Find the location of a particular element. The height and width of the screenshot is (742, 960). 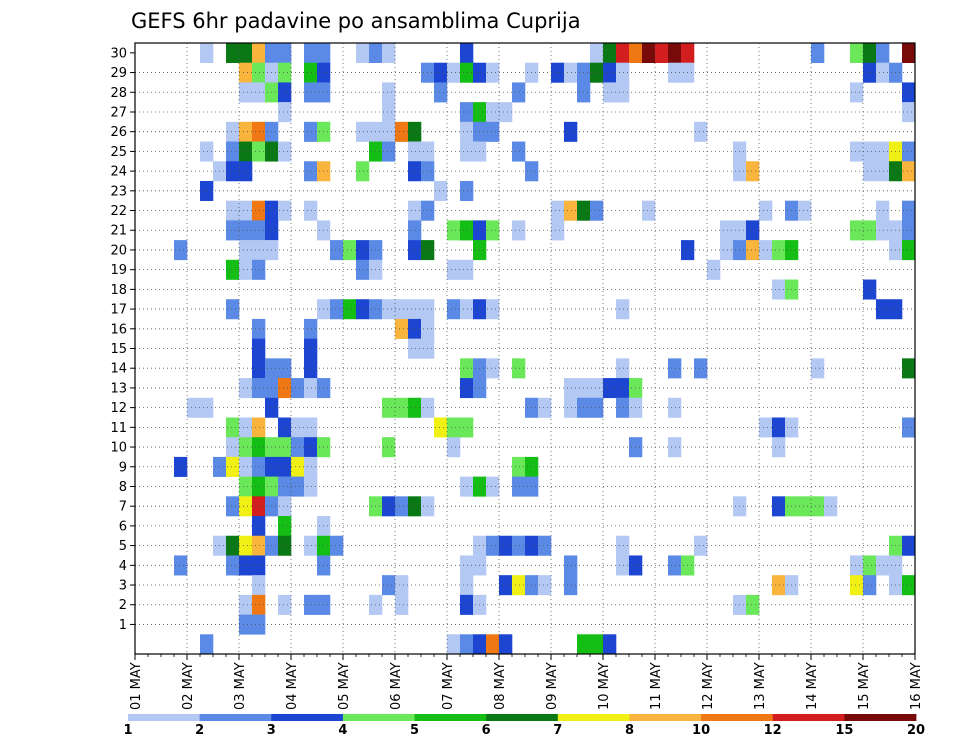

x-tick-label: 09 MAY is located at coordinates (552, 686).